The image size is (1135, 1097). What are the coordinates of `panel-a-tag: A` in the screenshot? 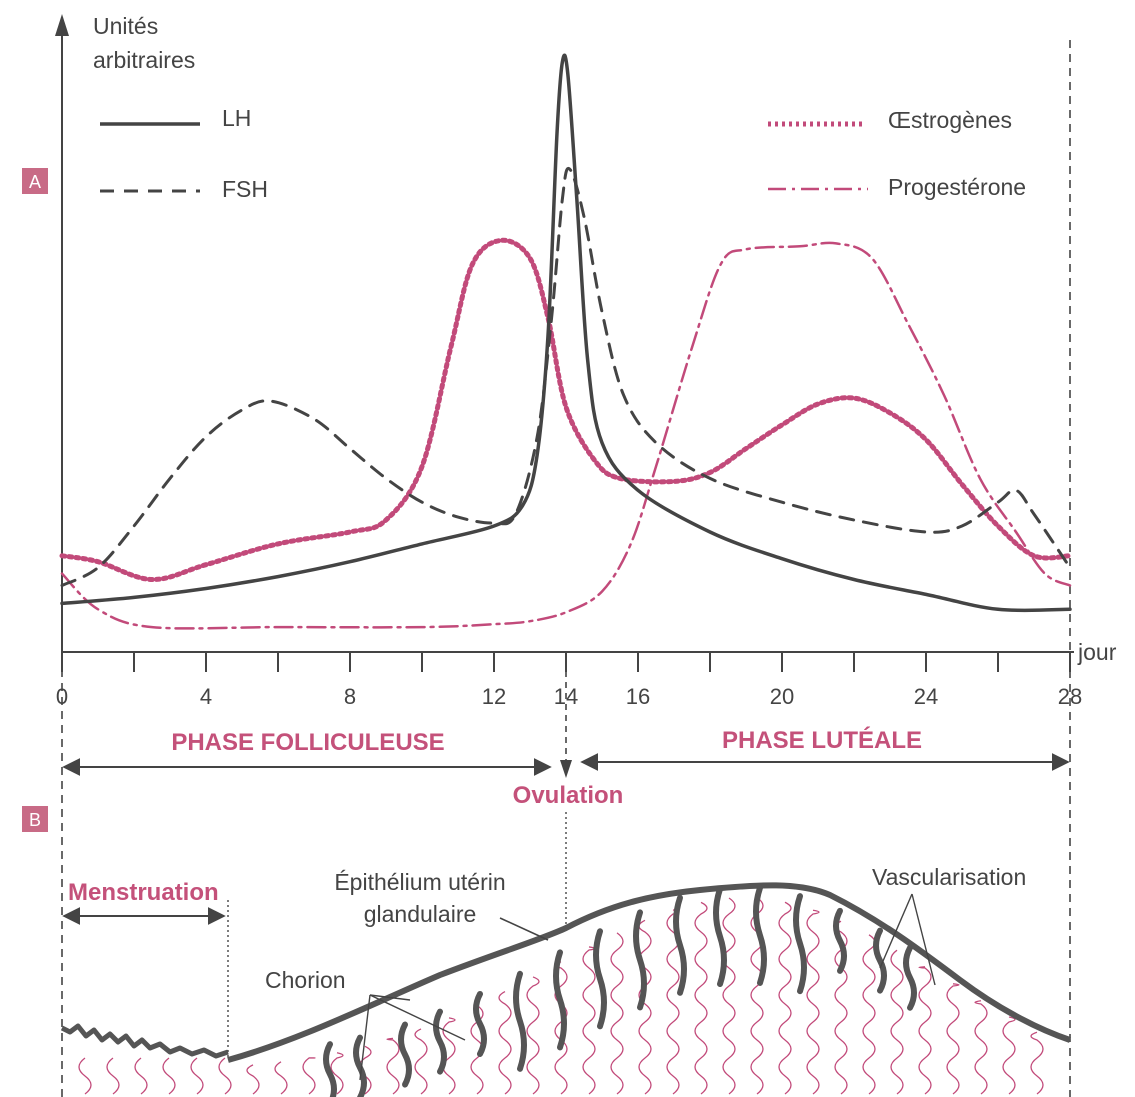 It's located at (35, 181).